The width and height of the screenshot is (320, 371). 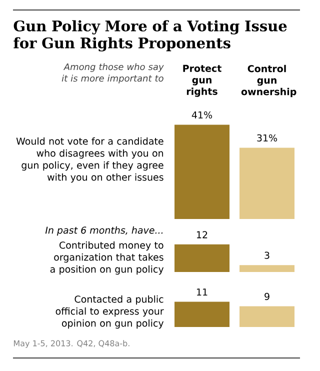 What do you see at coordinates (268, 81) in the screenshot?
I see `x-tick-label: Control gun ownership` at bounding box center [268, 81].